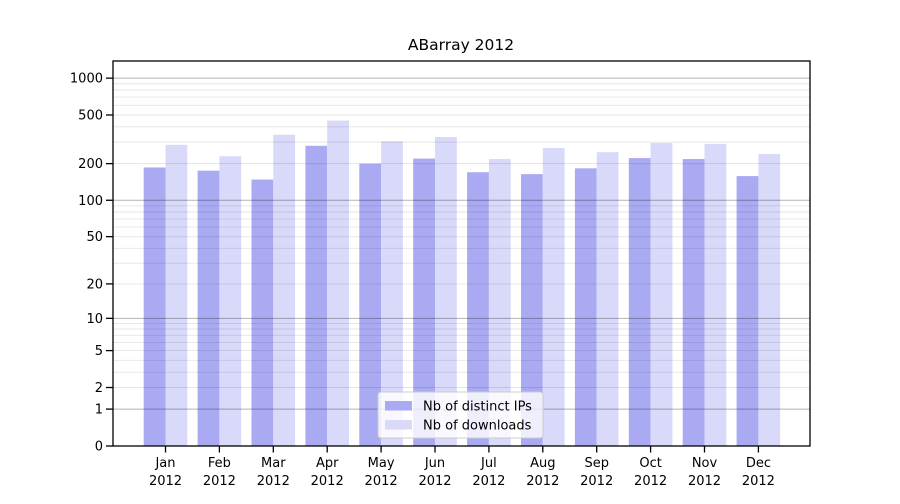  What do you see at coordinates (165, 481) in the screenshot?
I see `x-tick-year-jan: 2012` at bounding box center [165, 481].